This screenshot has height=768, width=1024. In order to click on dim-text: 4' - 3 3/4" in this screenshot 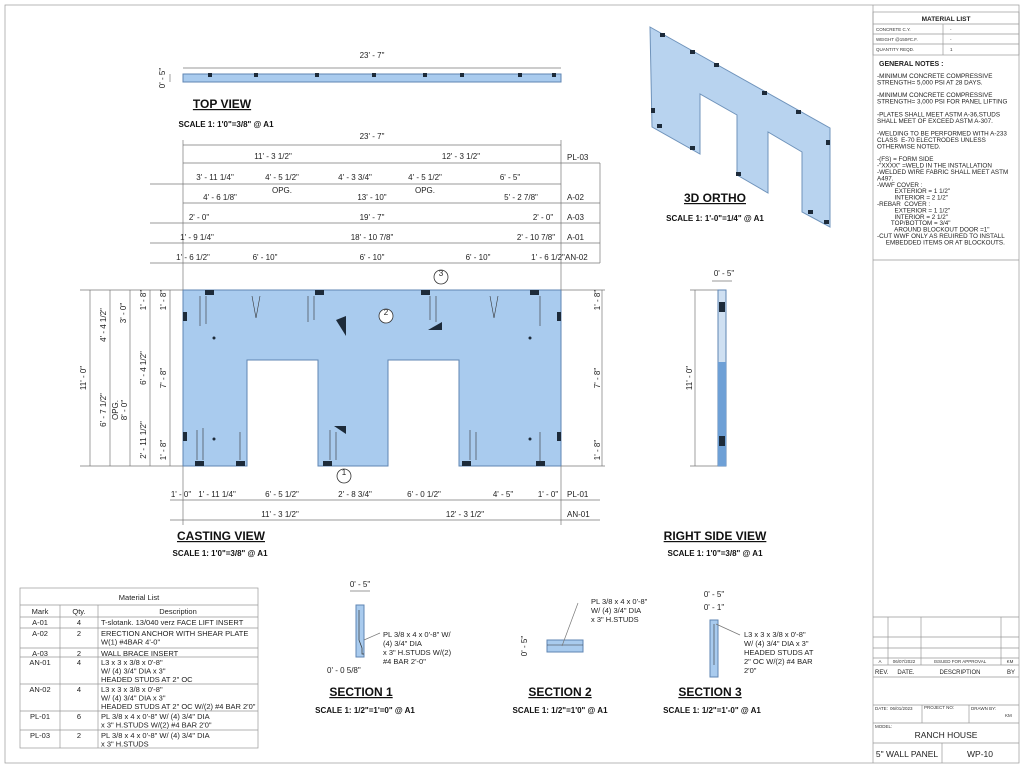, I will do `click(355, 177)`.